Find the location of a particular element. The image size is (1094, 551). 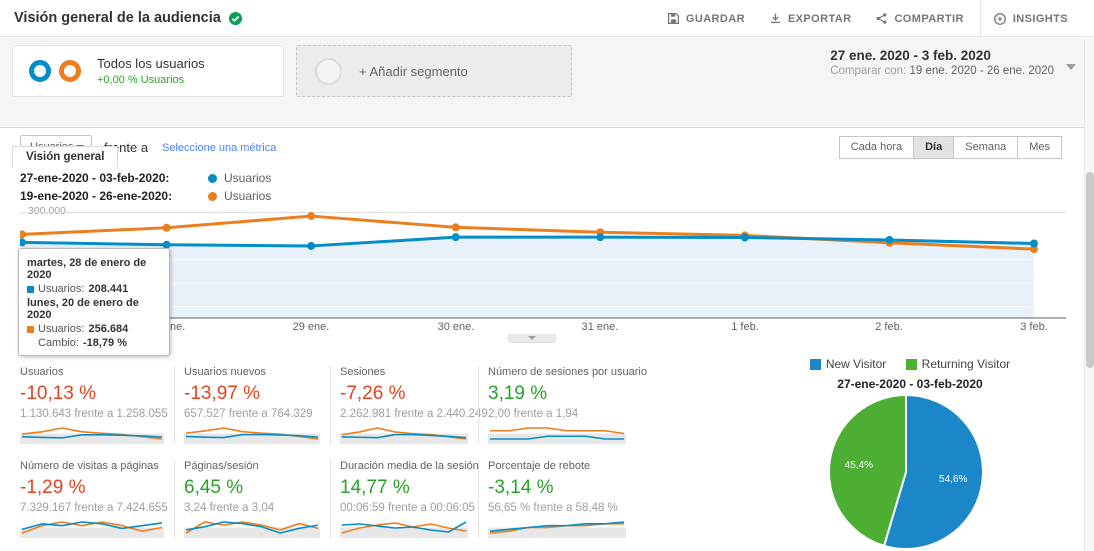

metric-compare-text: 1.130.643 frente a 1.258.055 is located at coordinates (94, 414).